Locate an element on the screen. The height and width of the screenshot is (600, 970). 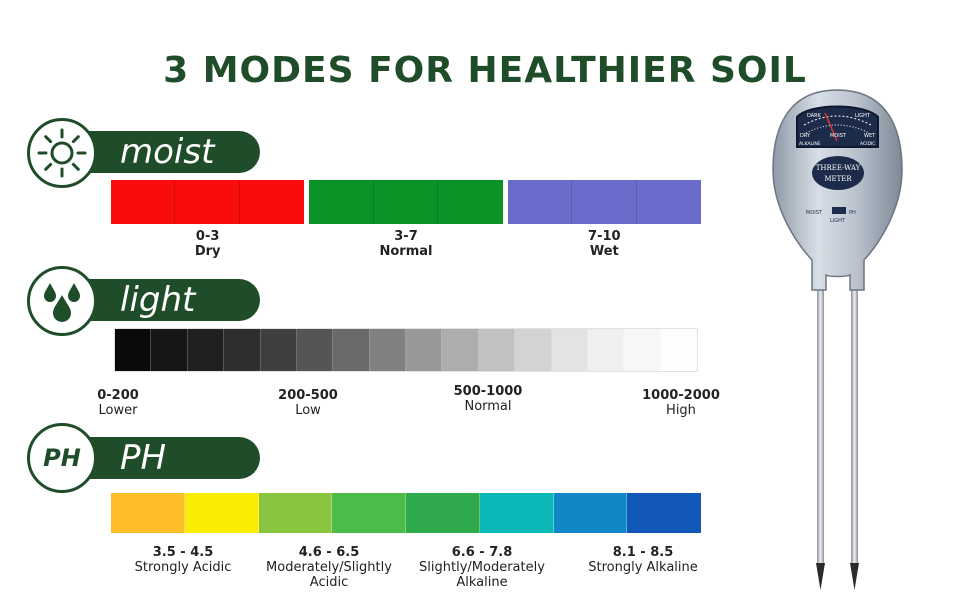
moist-label-2: 7-10 Wet is located at coordinates (604, 244).